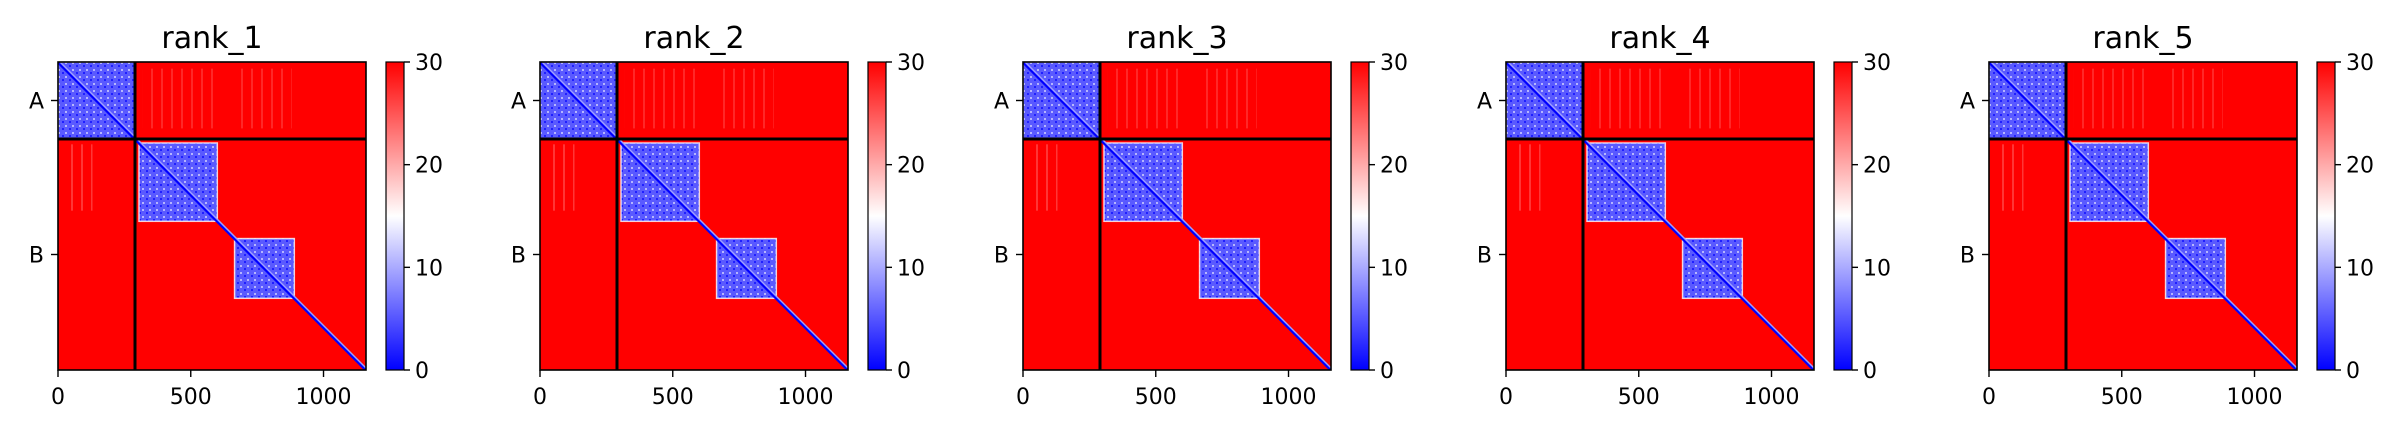 This screenshot has height=438, width=2401. I want to click on panel-title: rank_4, so click(1659, 38).